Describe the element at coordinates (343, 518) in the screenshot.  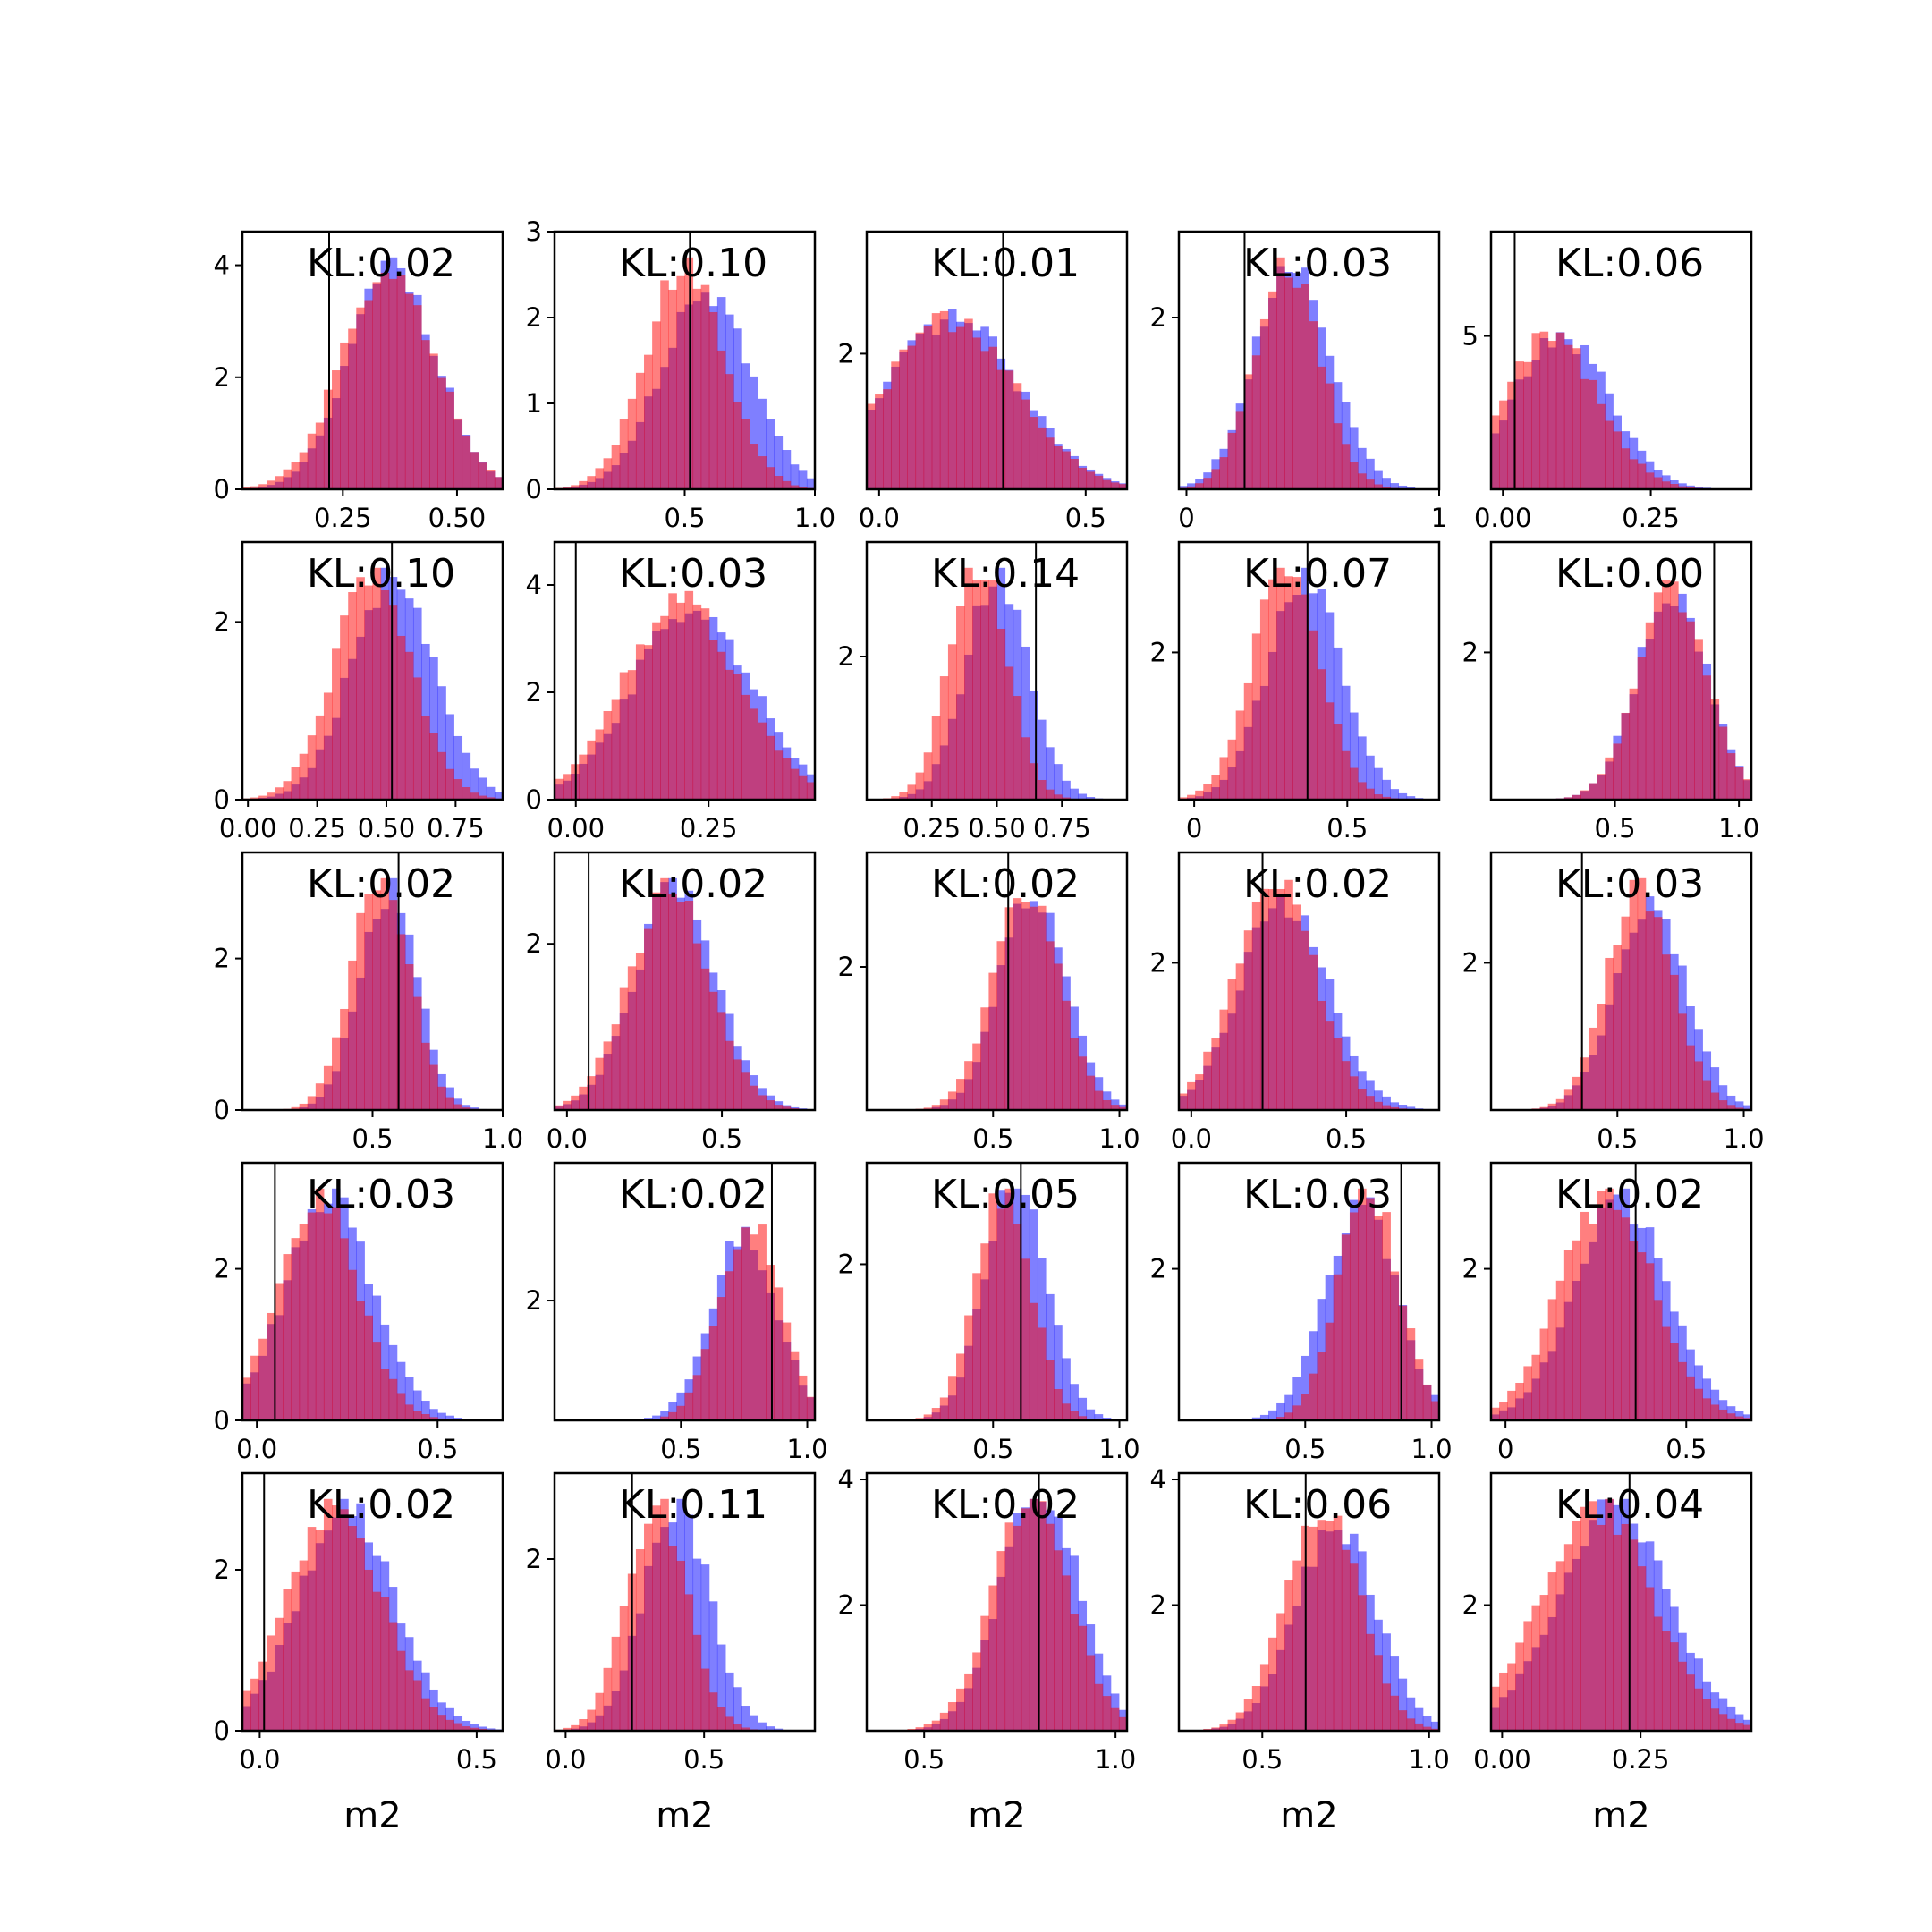
I see `x-tick-label: 0.25` at that location.